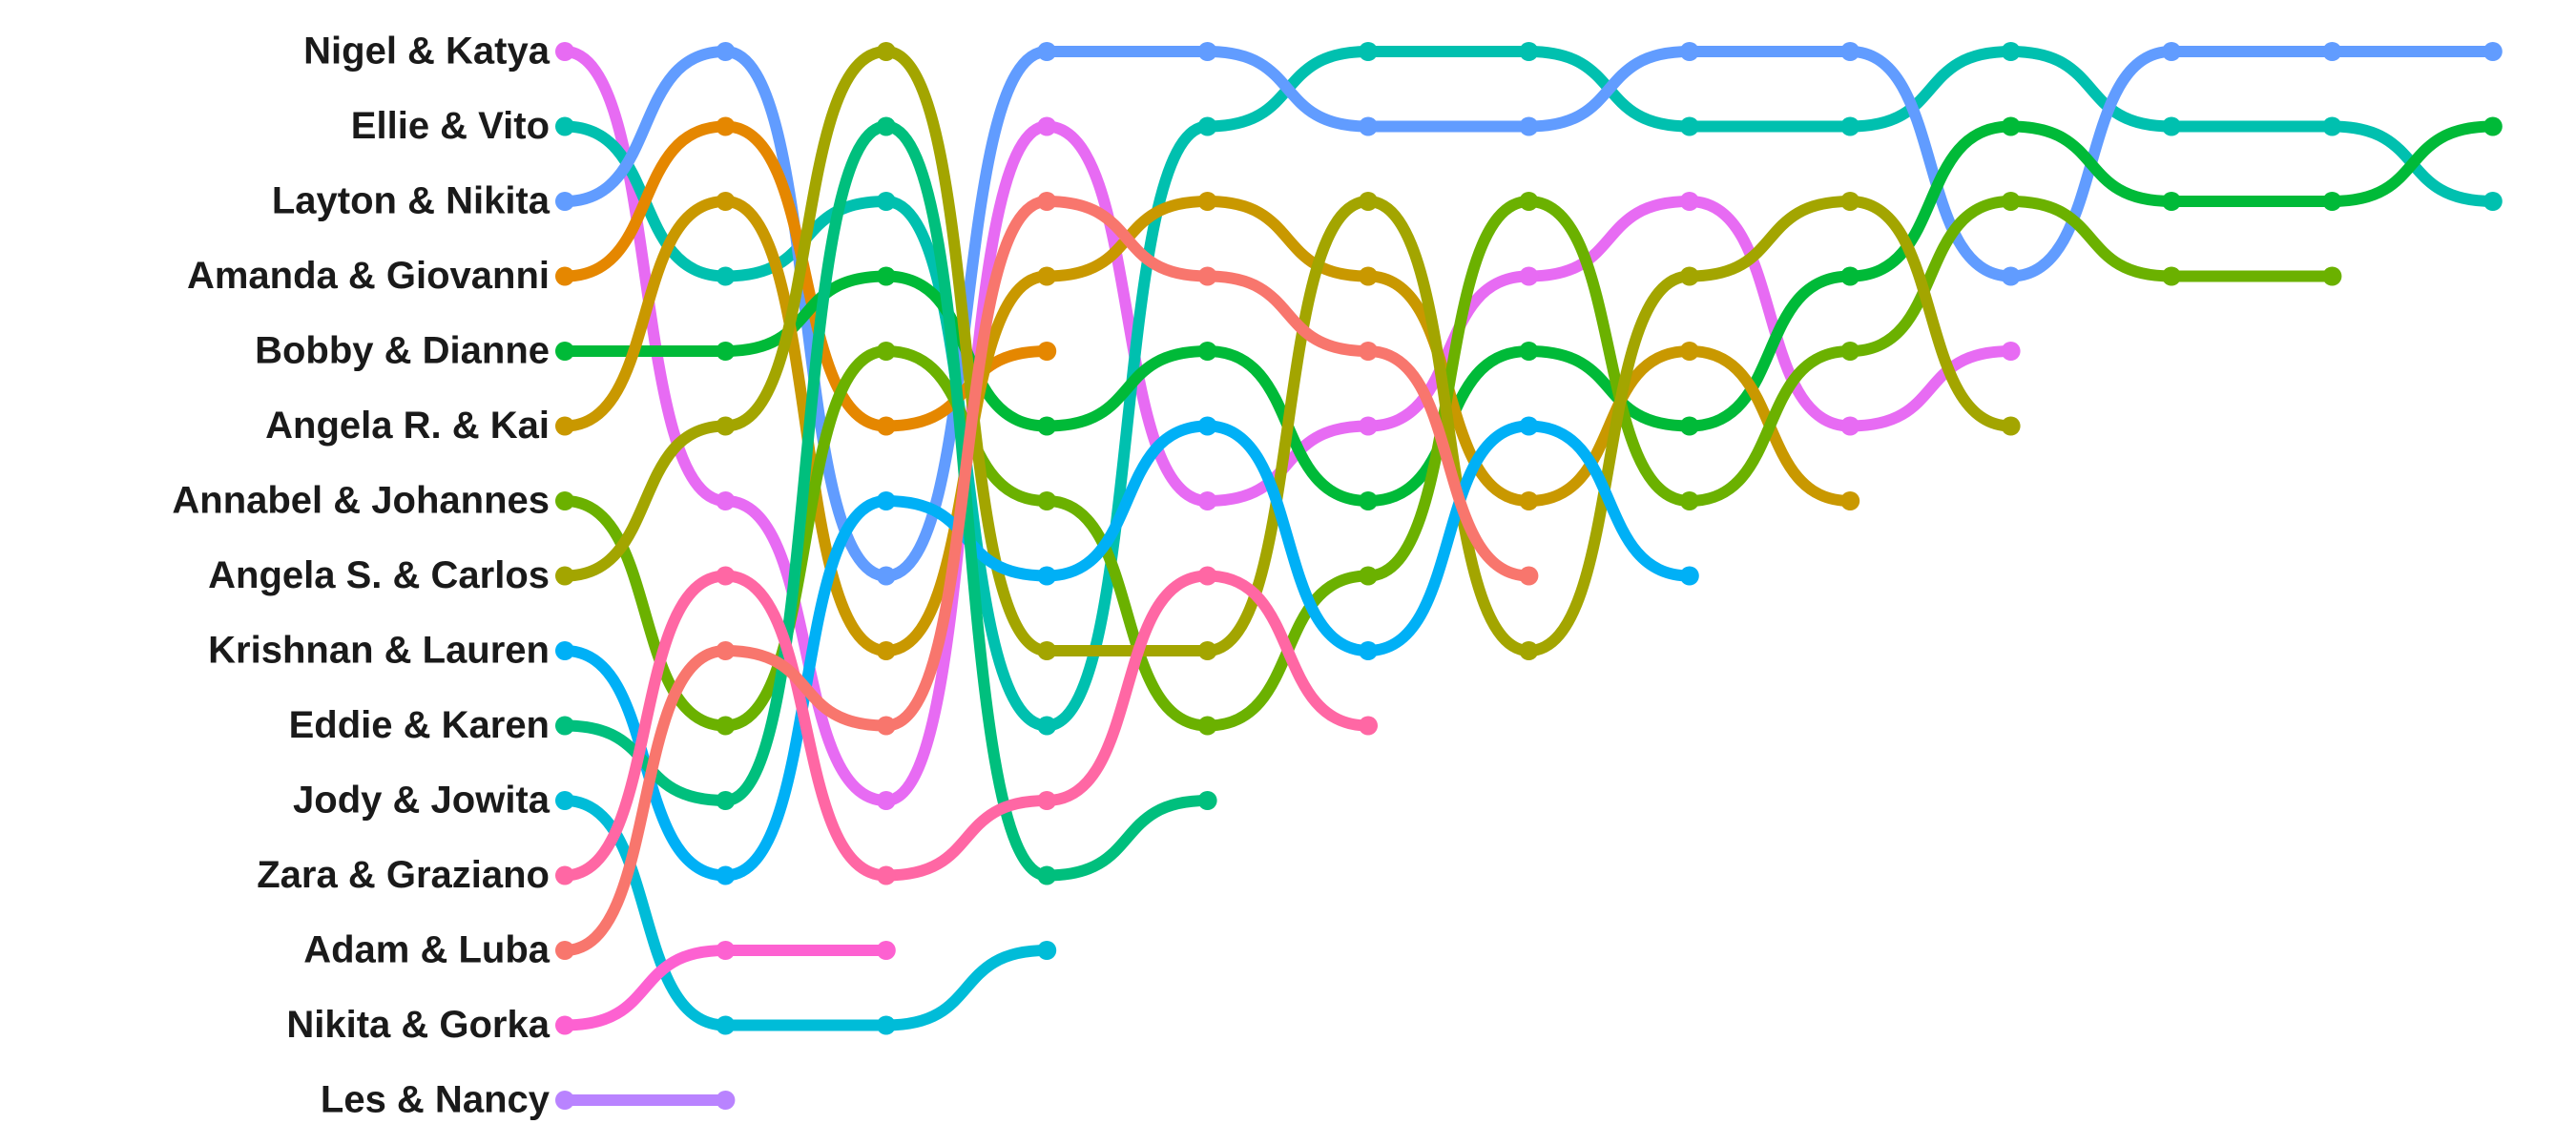 Image resolution: width=2576 pixels, height=1145 pixels. What do you see at coordinates (450, 126) in the screenshot?
I see `series-label: Ellie & Vito` at bounding box center [450, 126].